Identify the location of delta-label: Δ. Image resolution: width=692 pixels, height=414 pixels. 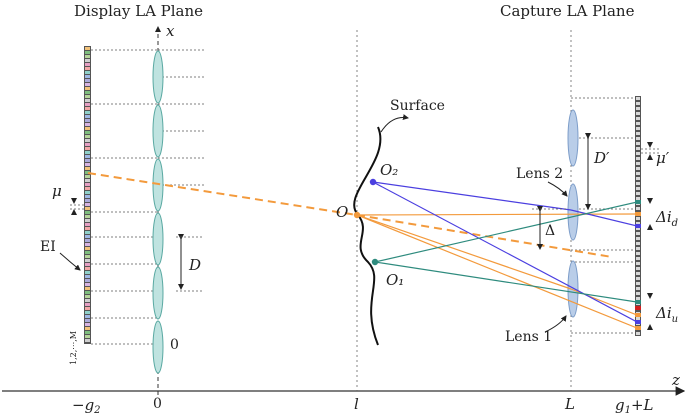
(550, 231).